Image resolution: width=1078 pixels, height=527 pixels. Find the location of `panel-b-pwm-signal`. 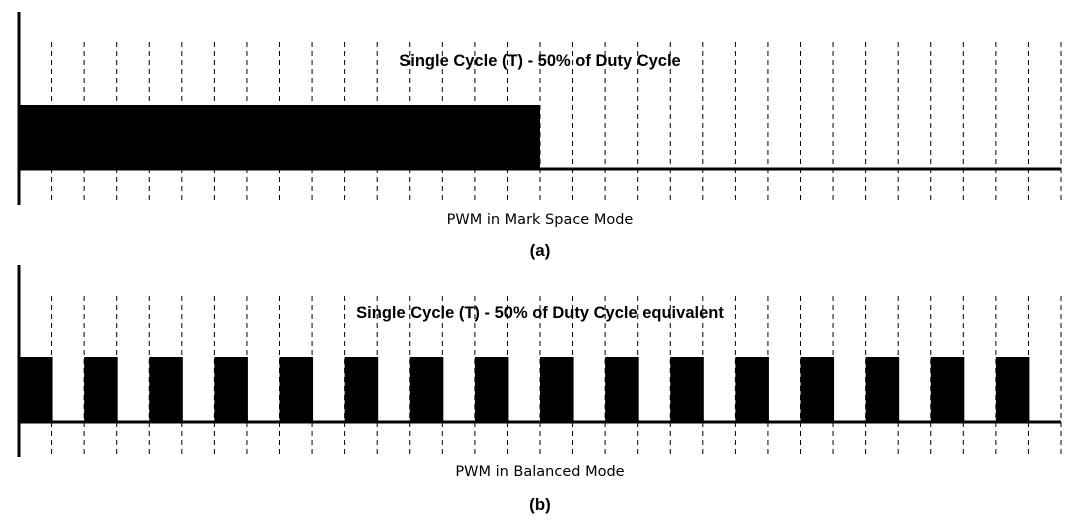

panel-b-pwm-signal is located at coordinates (540, 390).